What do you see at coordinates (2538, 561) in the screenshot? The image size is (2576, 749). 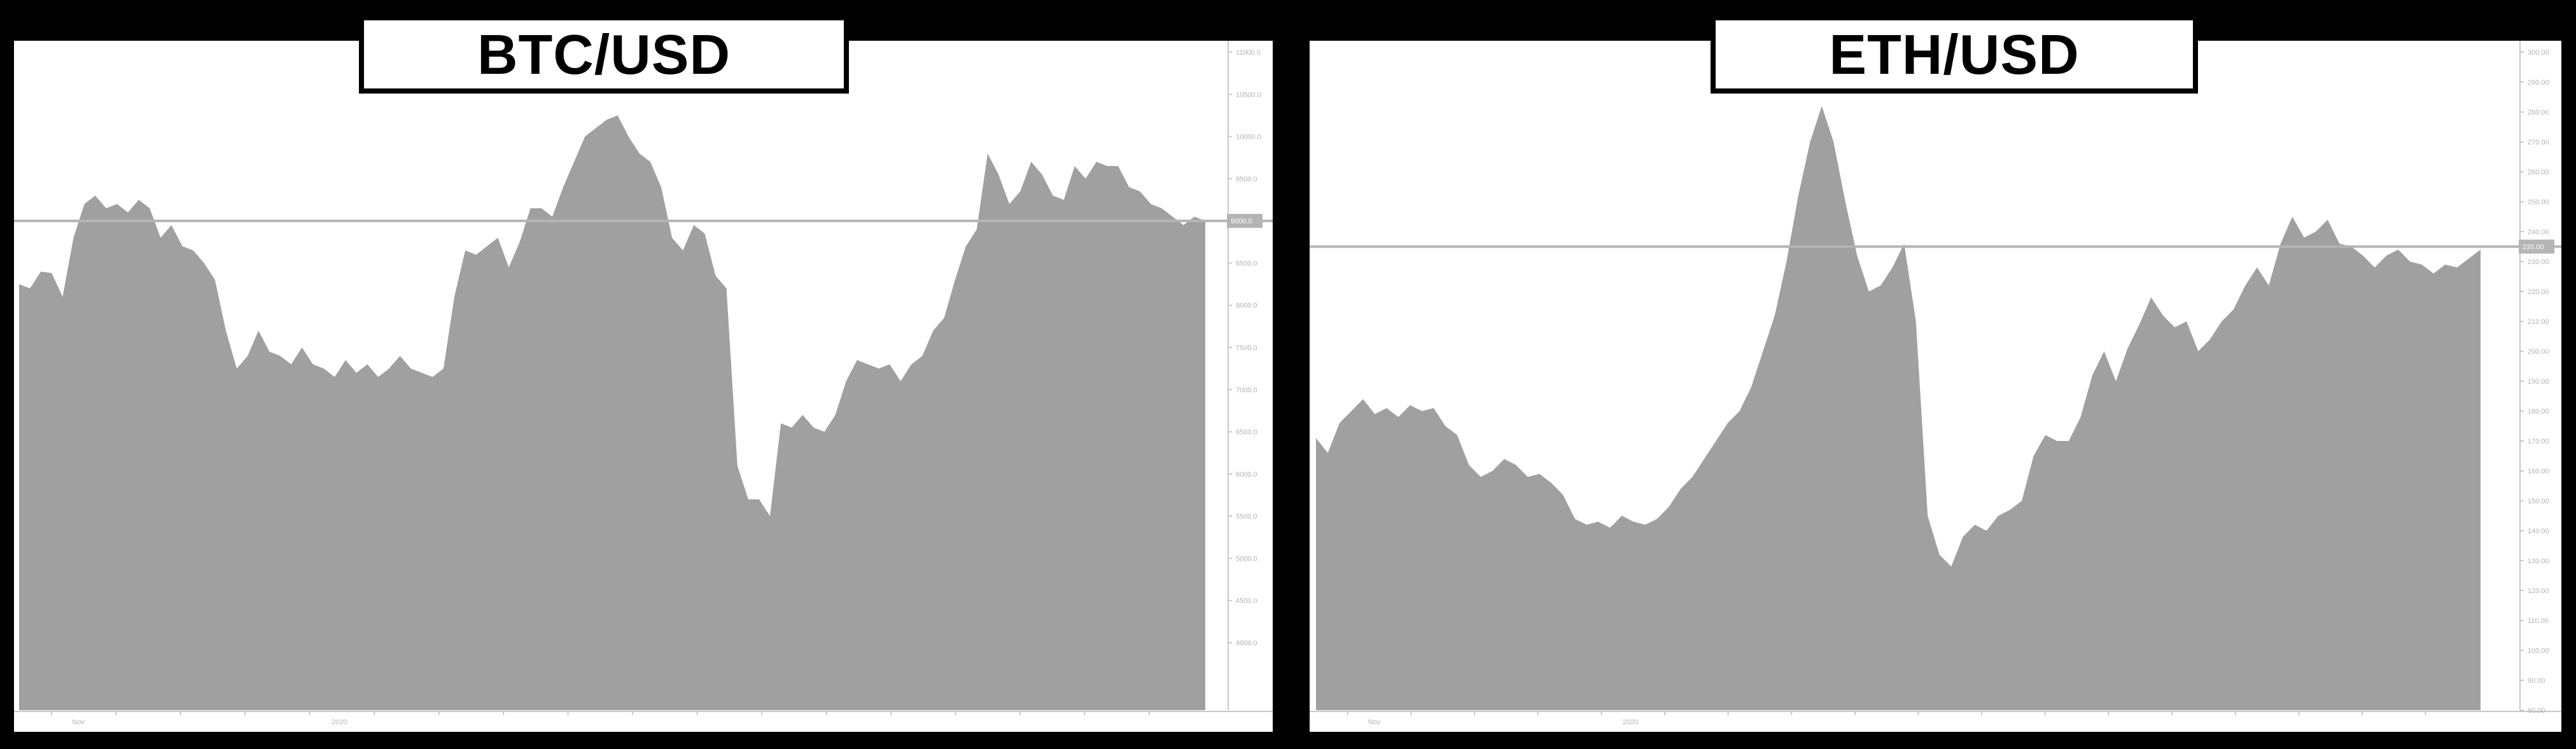 I see `eth-y-tick-label: 130.00` at bounding box center [2538, 561].